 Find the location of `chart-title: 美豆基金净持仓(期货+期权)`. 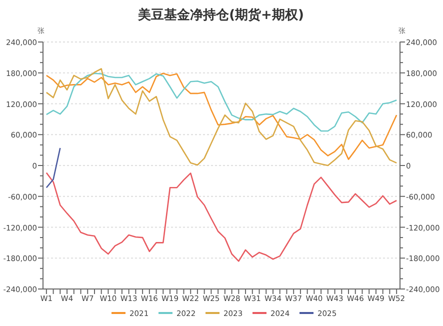

chart-title: 美豆基金净持仓(期货+期权) is located at coordinates (220, 15).